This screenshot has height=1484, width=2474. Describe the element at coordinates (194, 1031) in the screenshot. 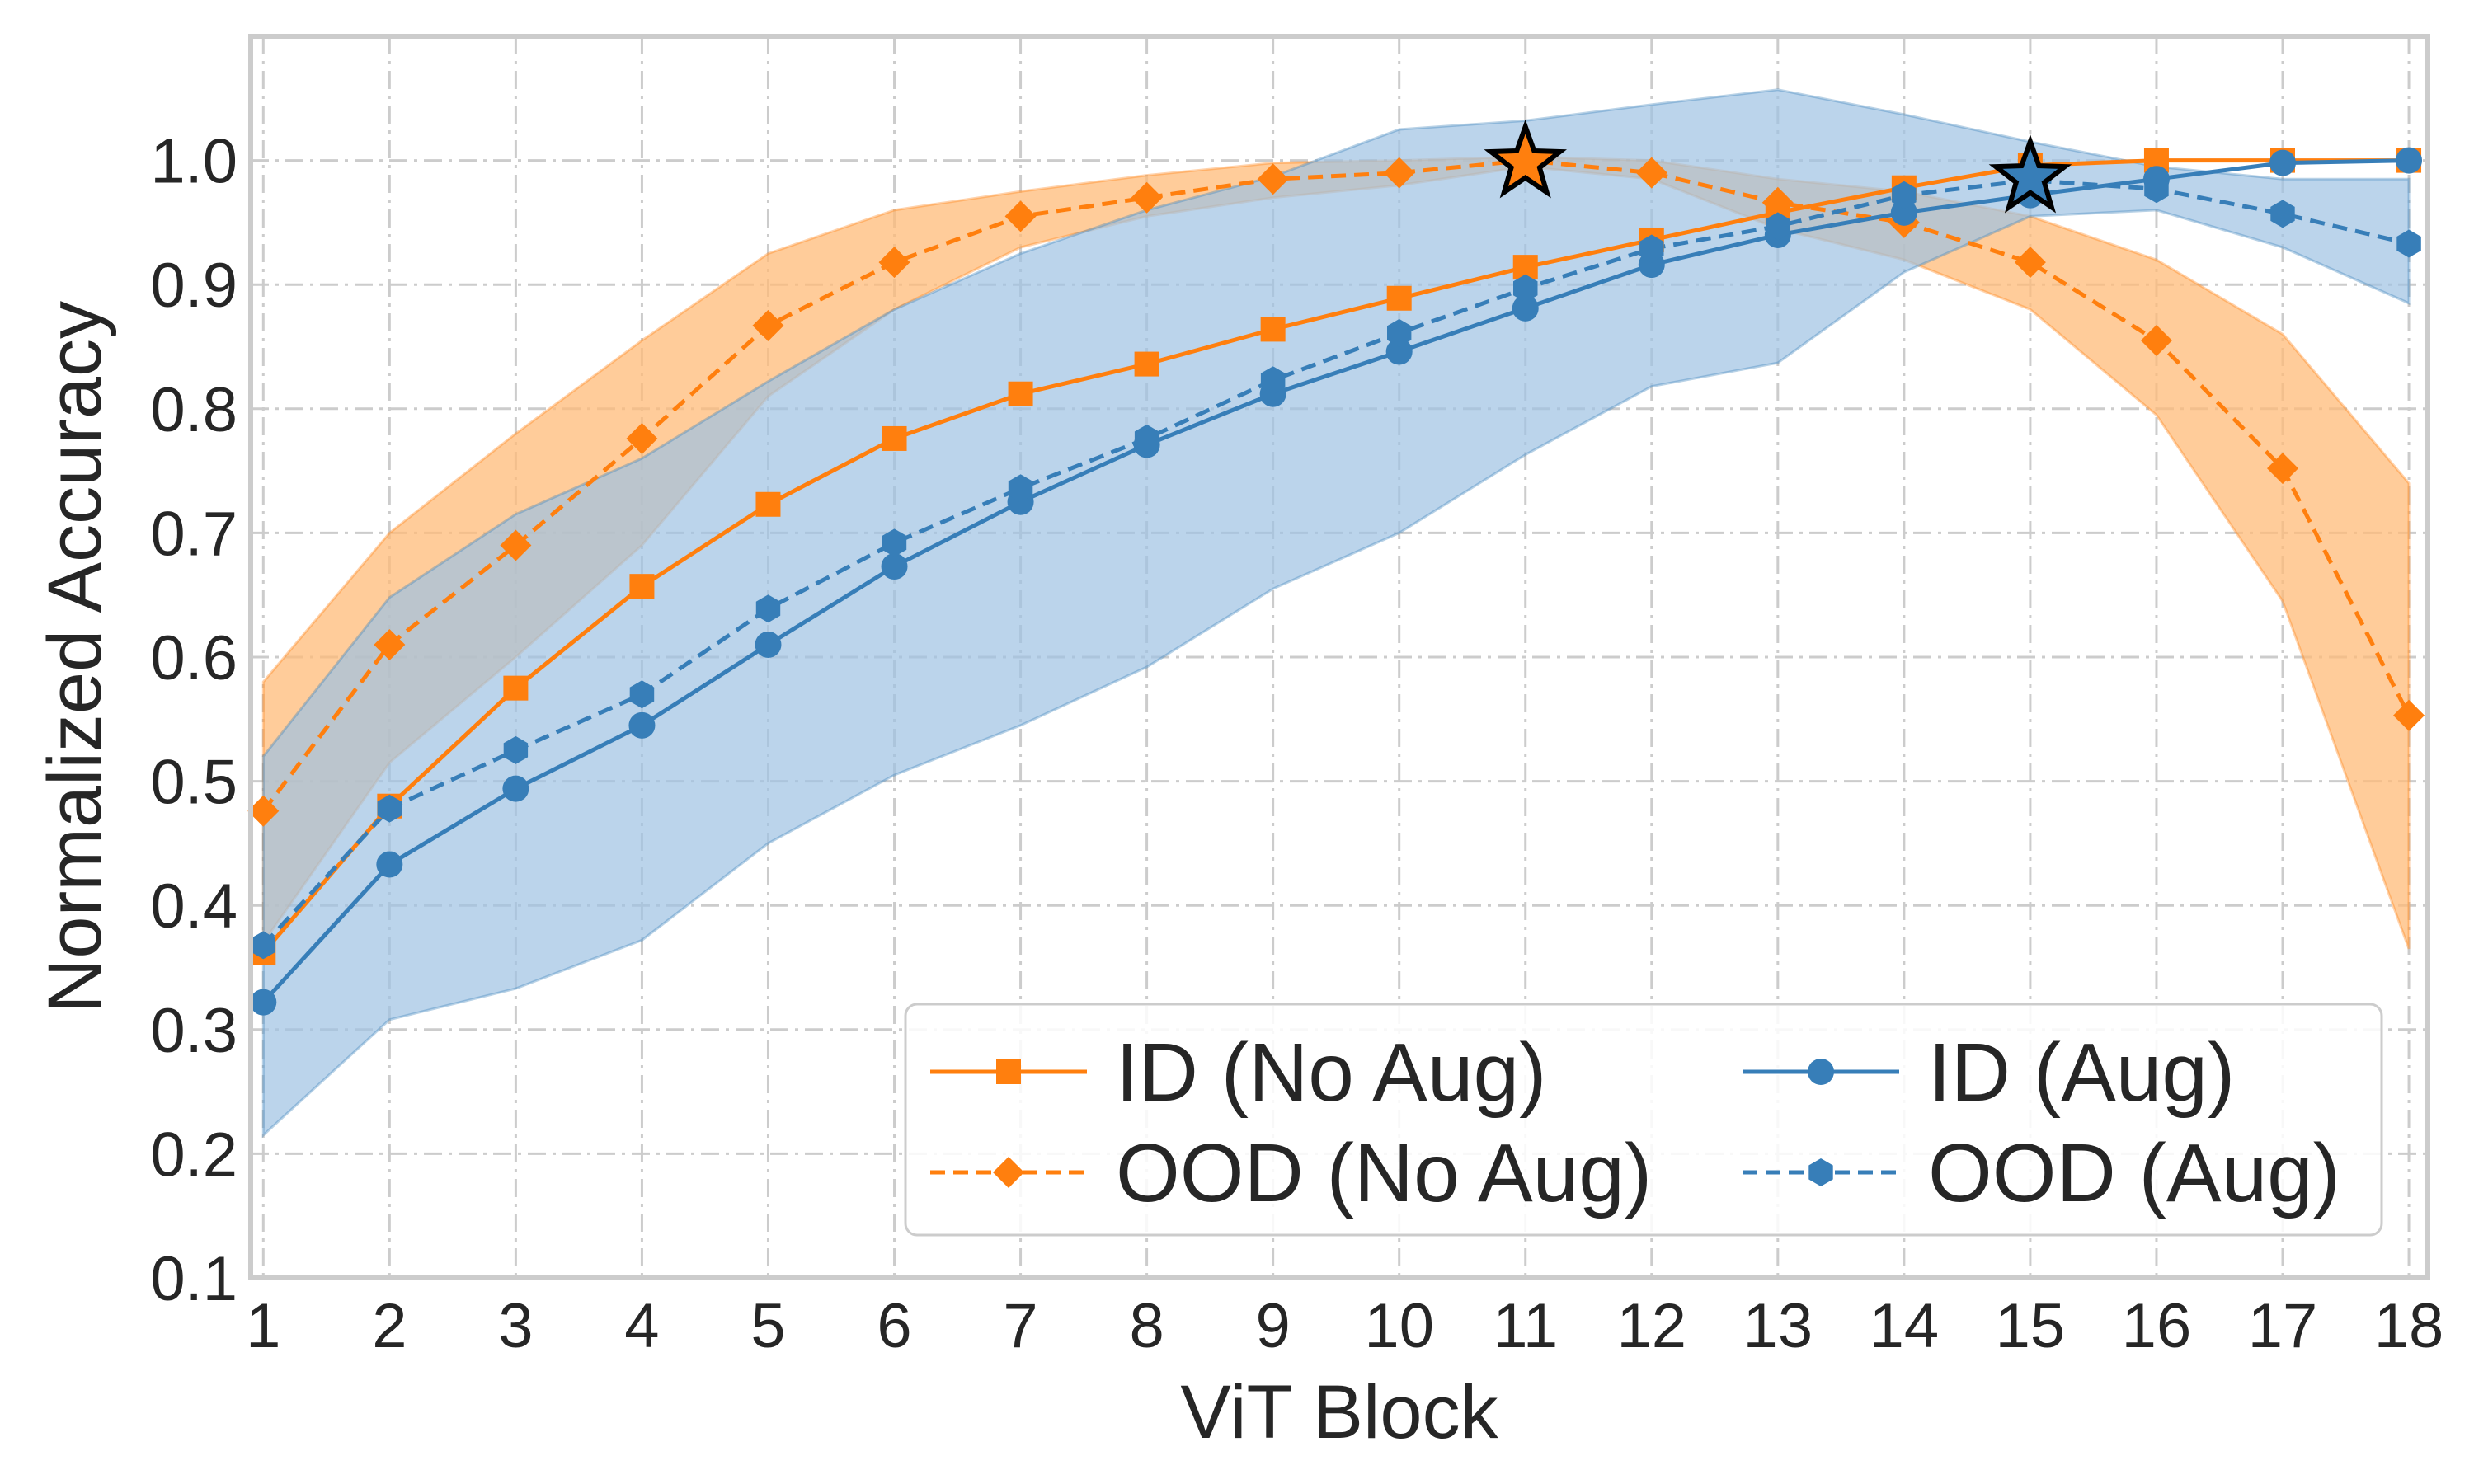

I see `y-tick-label: 0.3` at that location.